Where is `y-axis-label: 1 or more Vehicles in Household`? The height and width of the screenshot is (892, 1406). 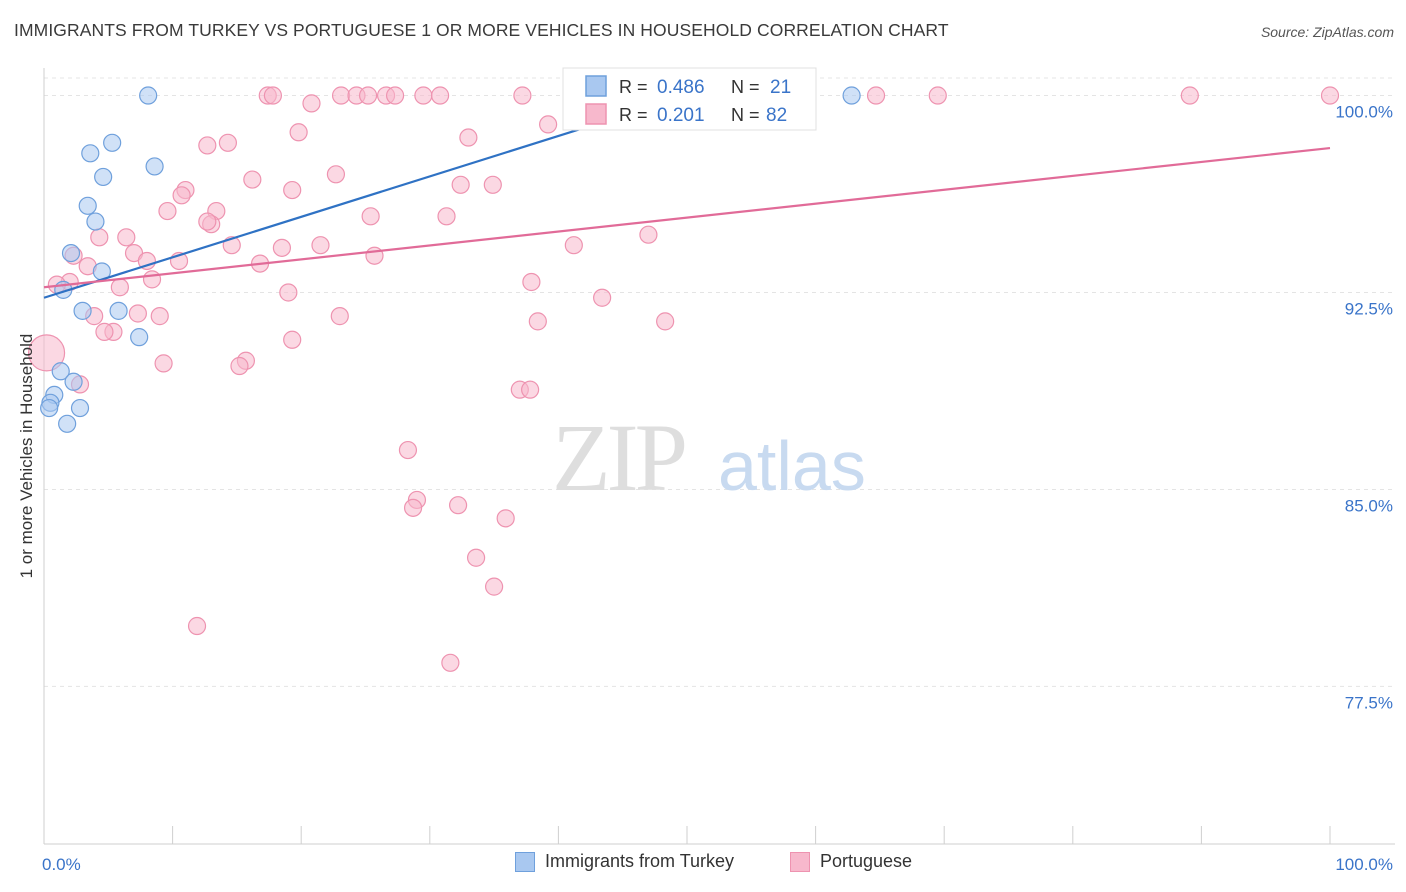
y-axis-label: 1 or more Vehicles in Household is located at coordinates (26, 456).